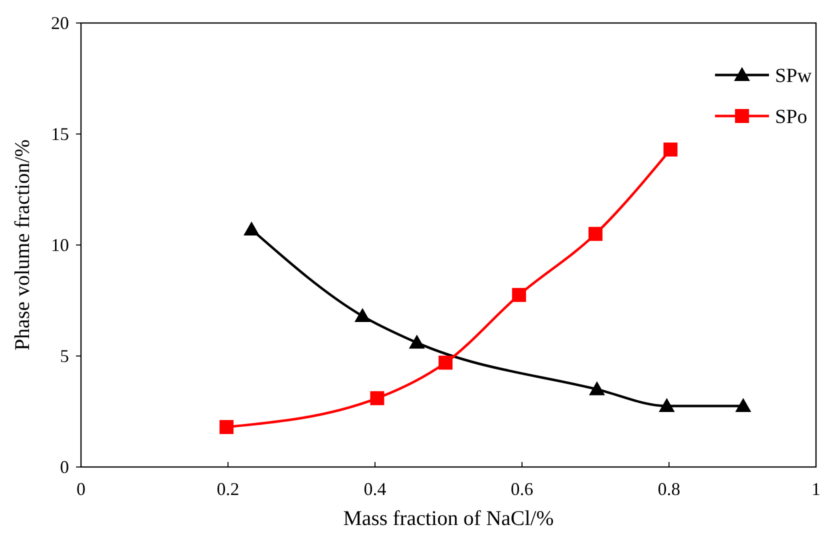 Image resolution: width=825 pixels, height=535 pixels. Describe the element at coordinates (60, 245) in the screenshot. I see `y-tick-label: 10` at that location.